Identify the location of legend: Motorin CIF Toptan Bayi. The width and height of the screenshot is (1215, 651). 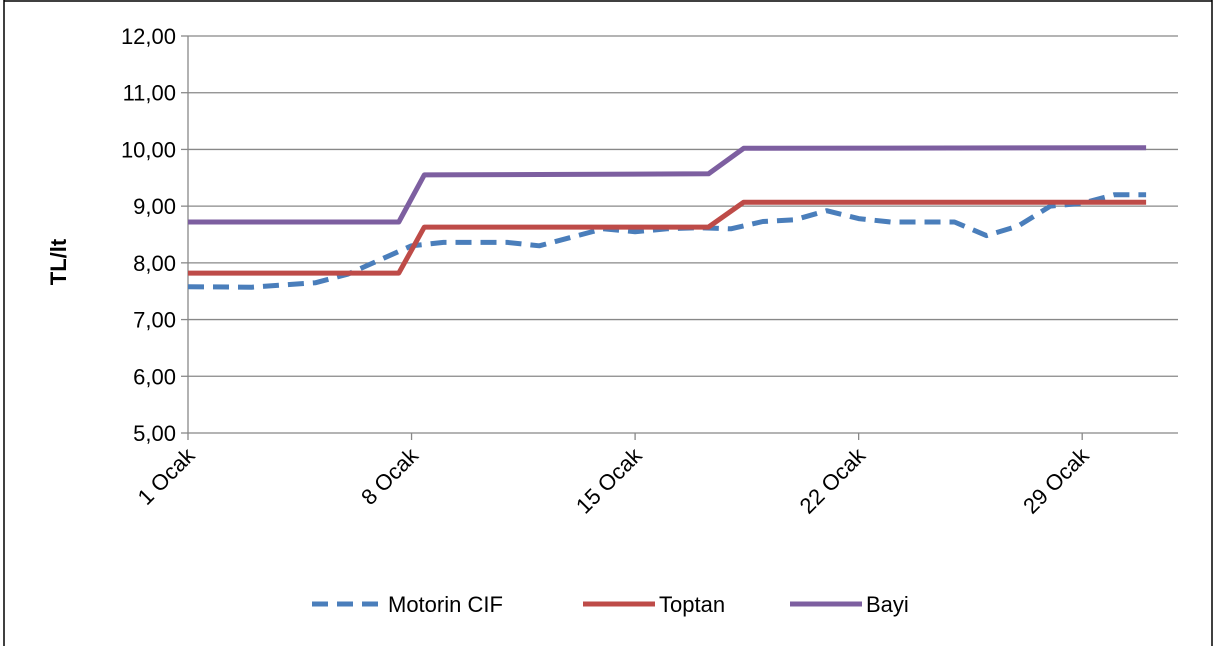
(610, 604).